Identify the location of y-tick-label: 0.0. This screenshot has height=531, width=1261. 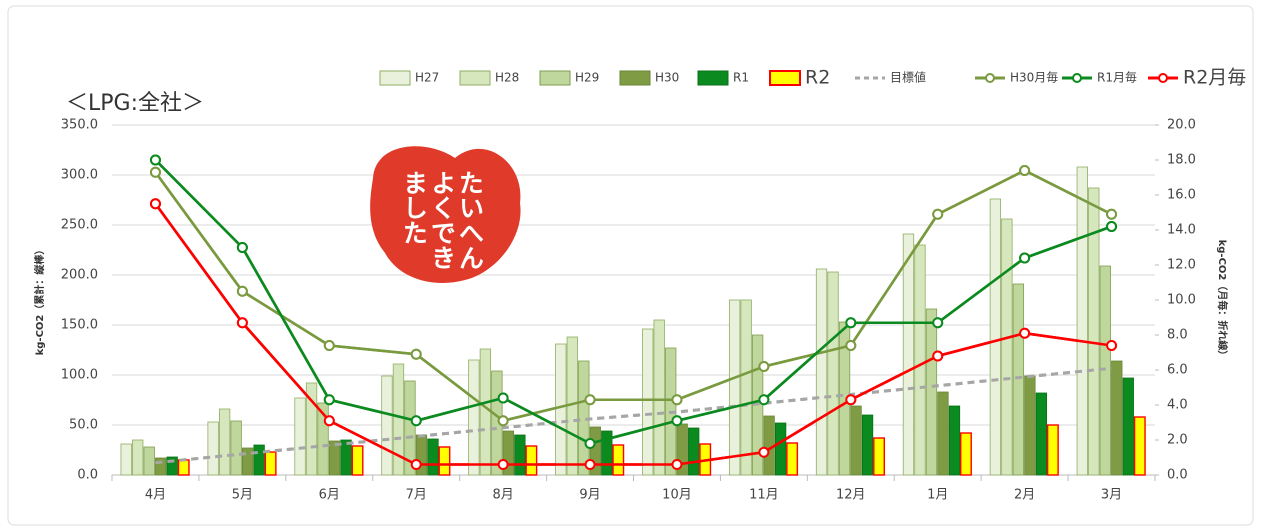
(87, 475).